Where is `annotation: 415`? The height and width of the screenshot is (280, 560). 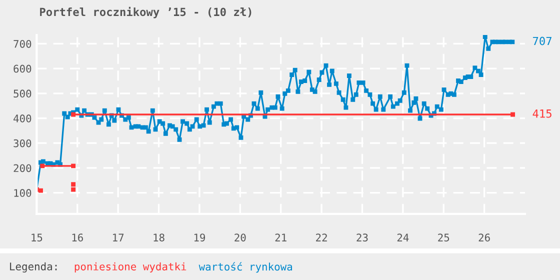 annotation: 415 is located at coordinates (542, 114).